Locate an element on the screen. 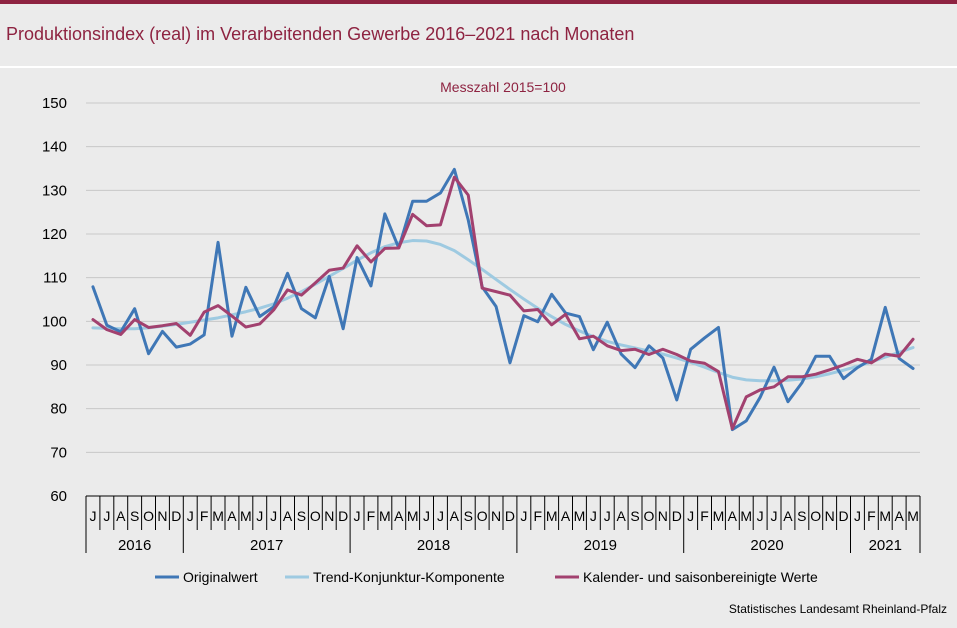 This screenshot has height=628, width=957. y-tick-label: 150 is located at coordinates (54, 103).